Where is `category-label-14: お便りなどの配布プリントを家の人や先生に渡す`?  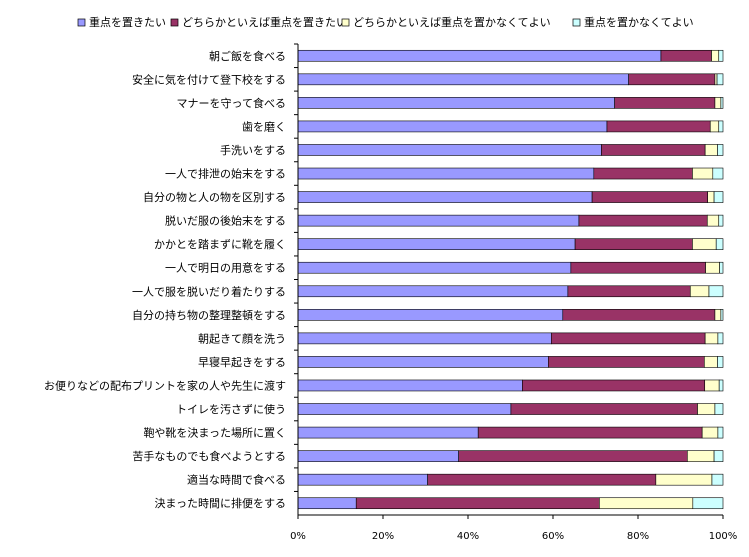 category-label-14: お便りなどの配布プリントを家の人や先生に渡す is located at coordinates (165, 385).